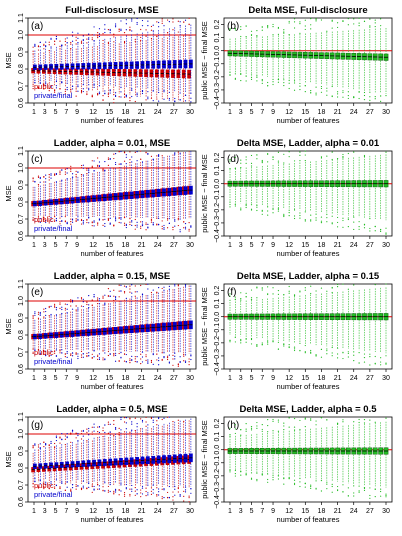  I want to click on x-tick-label: 12, so click(93, 112).